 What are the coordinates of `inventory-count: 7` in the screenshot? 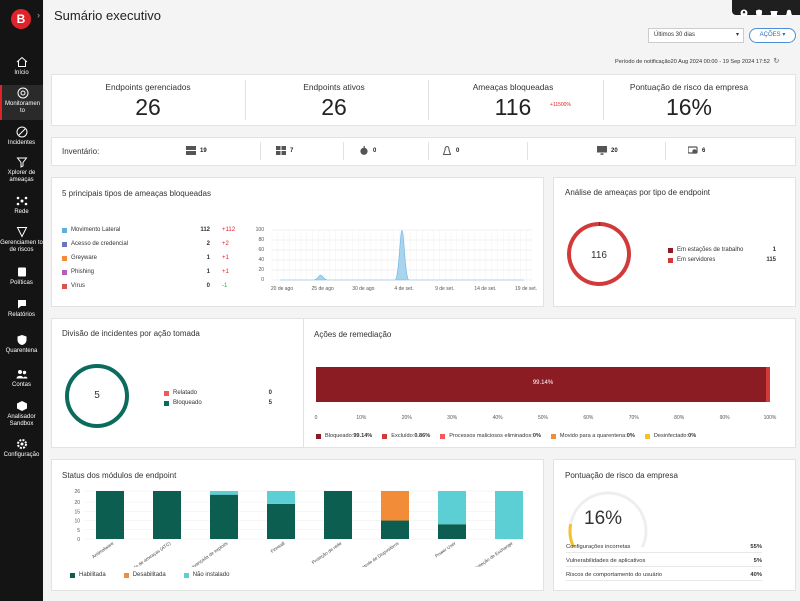 It's located at (292, 150).